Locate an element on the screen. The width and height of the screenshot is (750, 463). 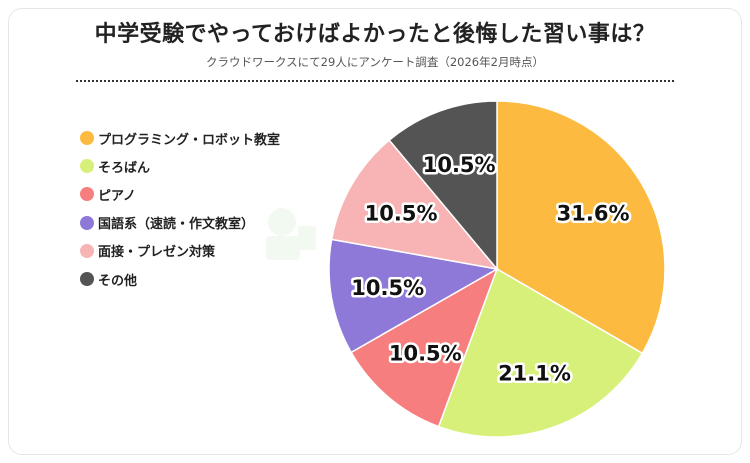
legend-label: ピアノ is located at coordinates (117, 196).